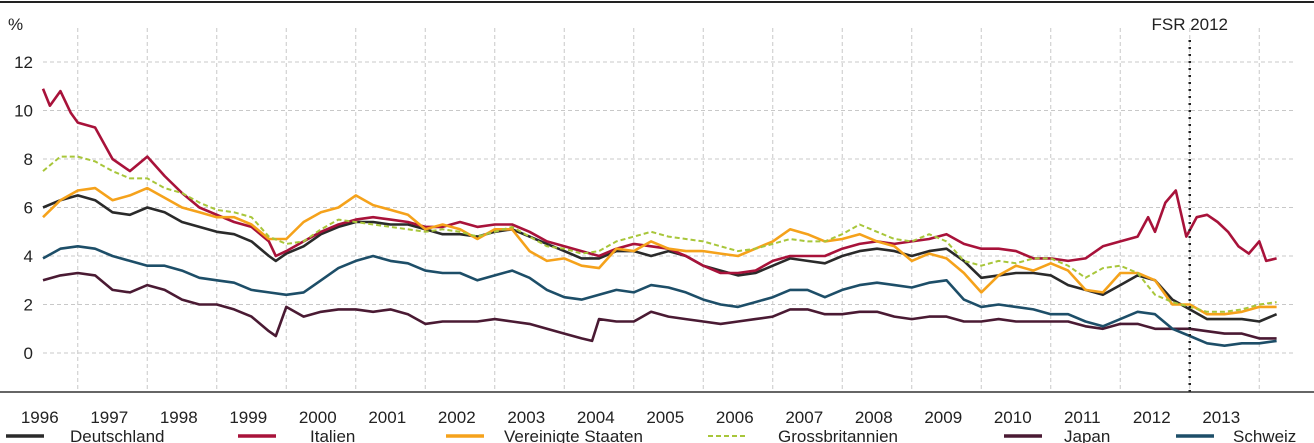 This screenshot has height=443, width=1314. Describe the element at coordinates (457, 417) in the screenshot. I see `x-tick-label: 2002` at that location.